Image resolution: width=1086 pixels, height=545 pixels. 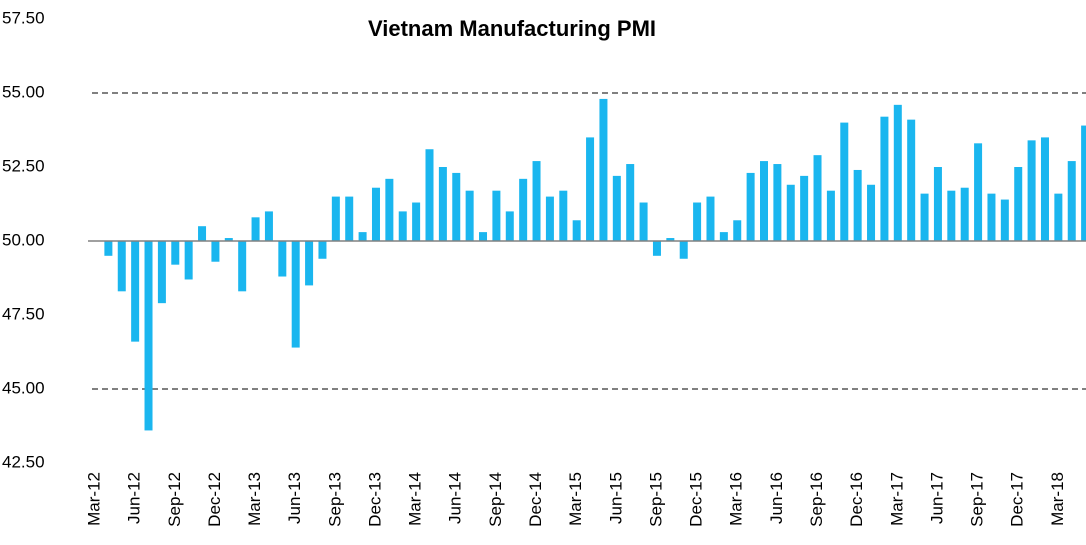 I want to click on x-tick-label: Mar-16, so click(x=736, y=499).